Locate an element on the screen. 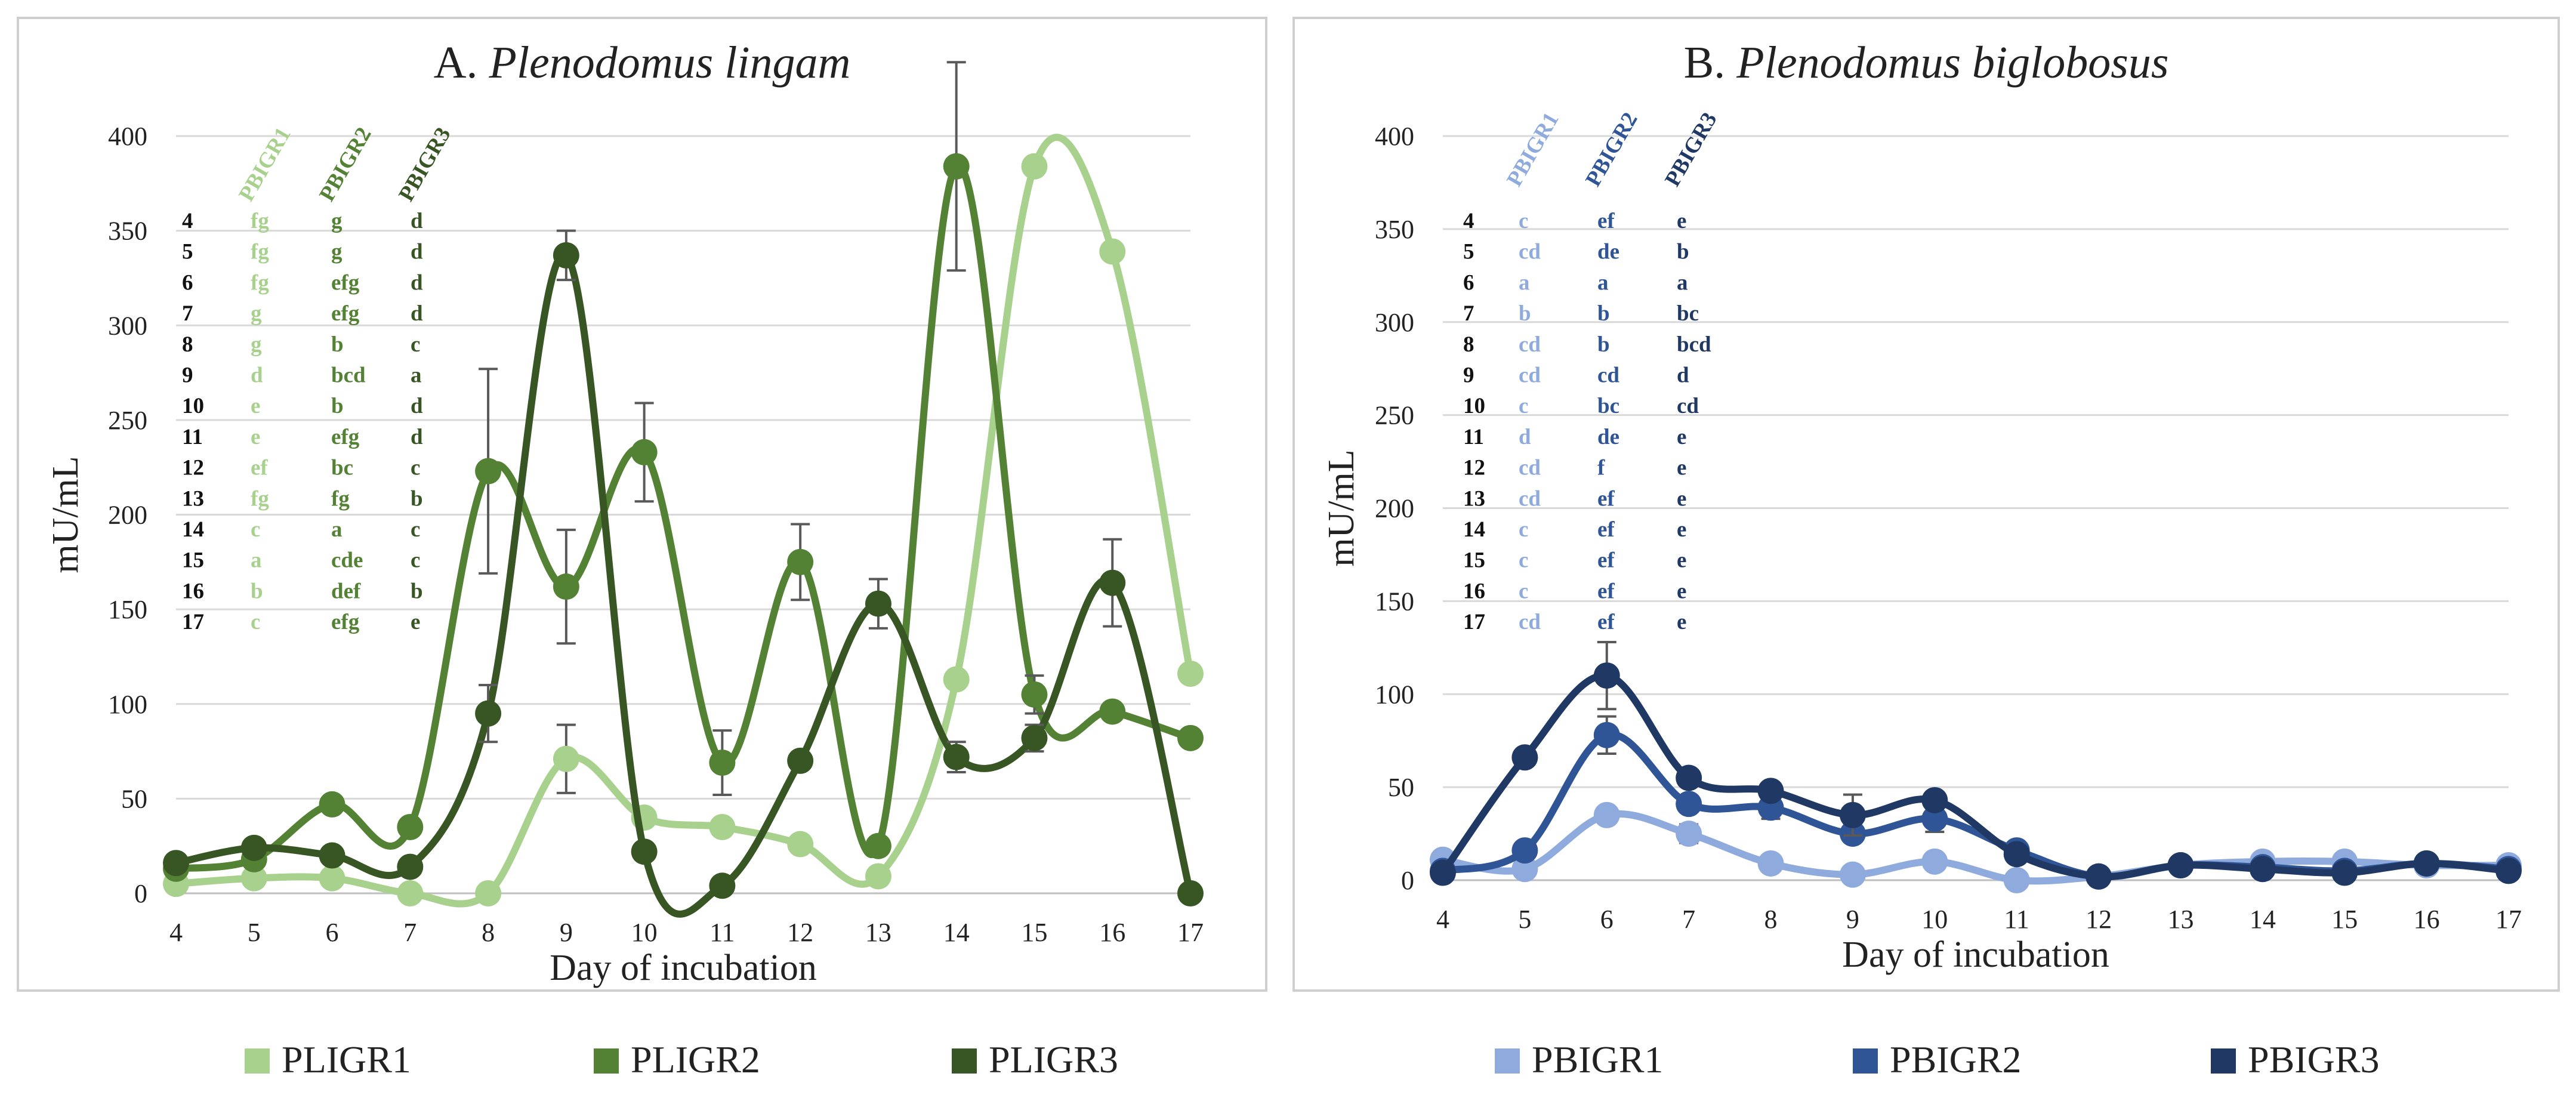 The image size is (2576, 1098). x-tick-label: 12 is located at coordinates (800, 933).